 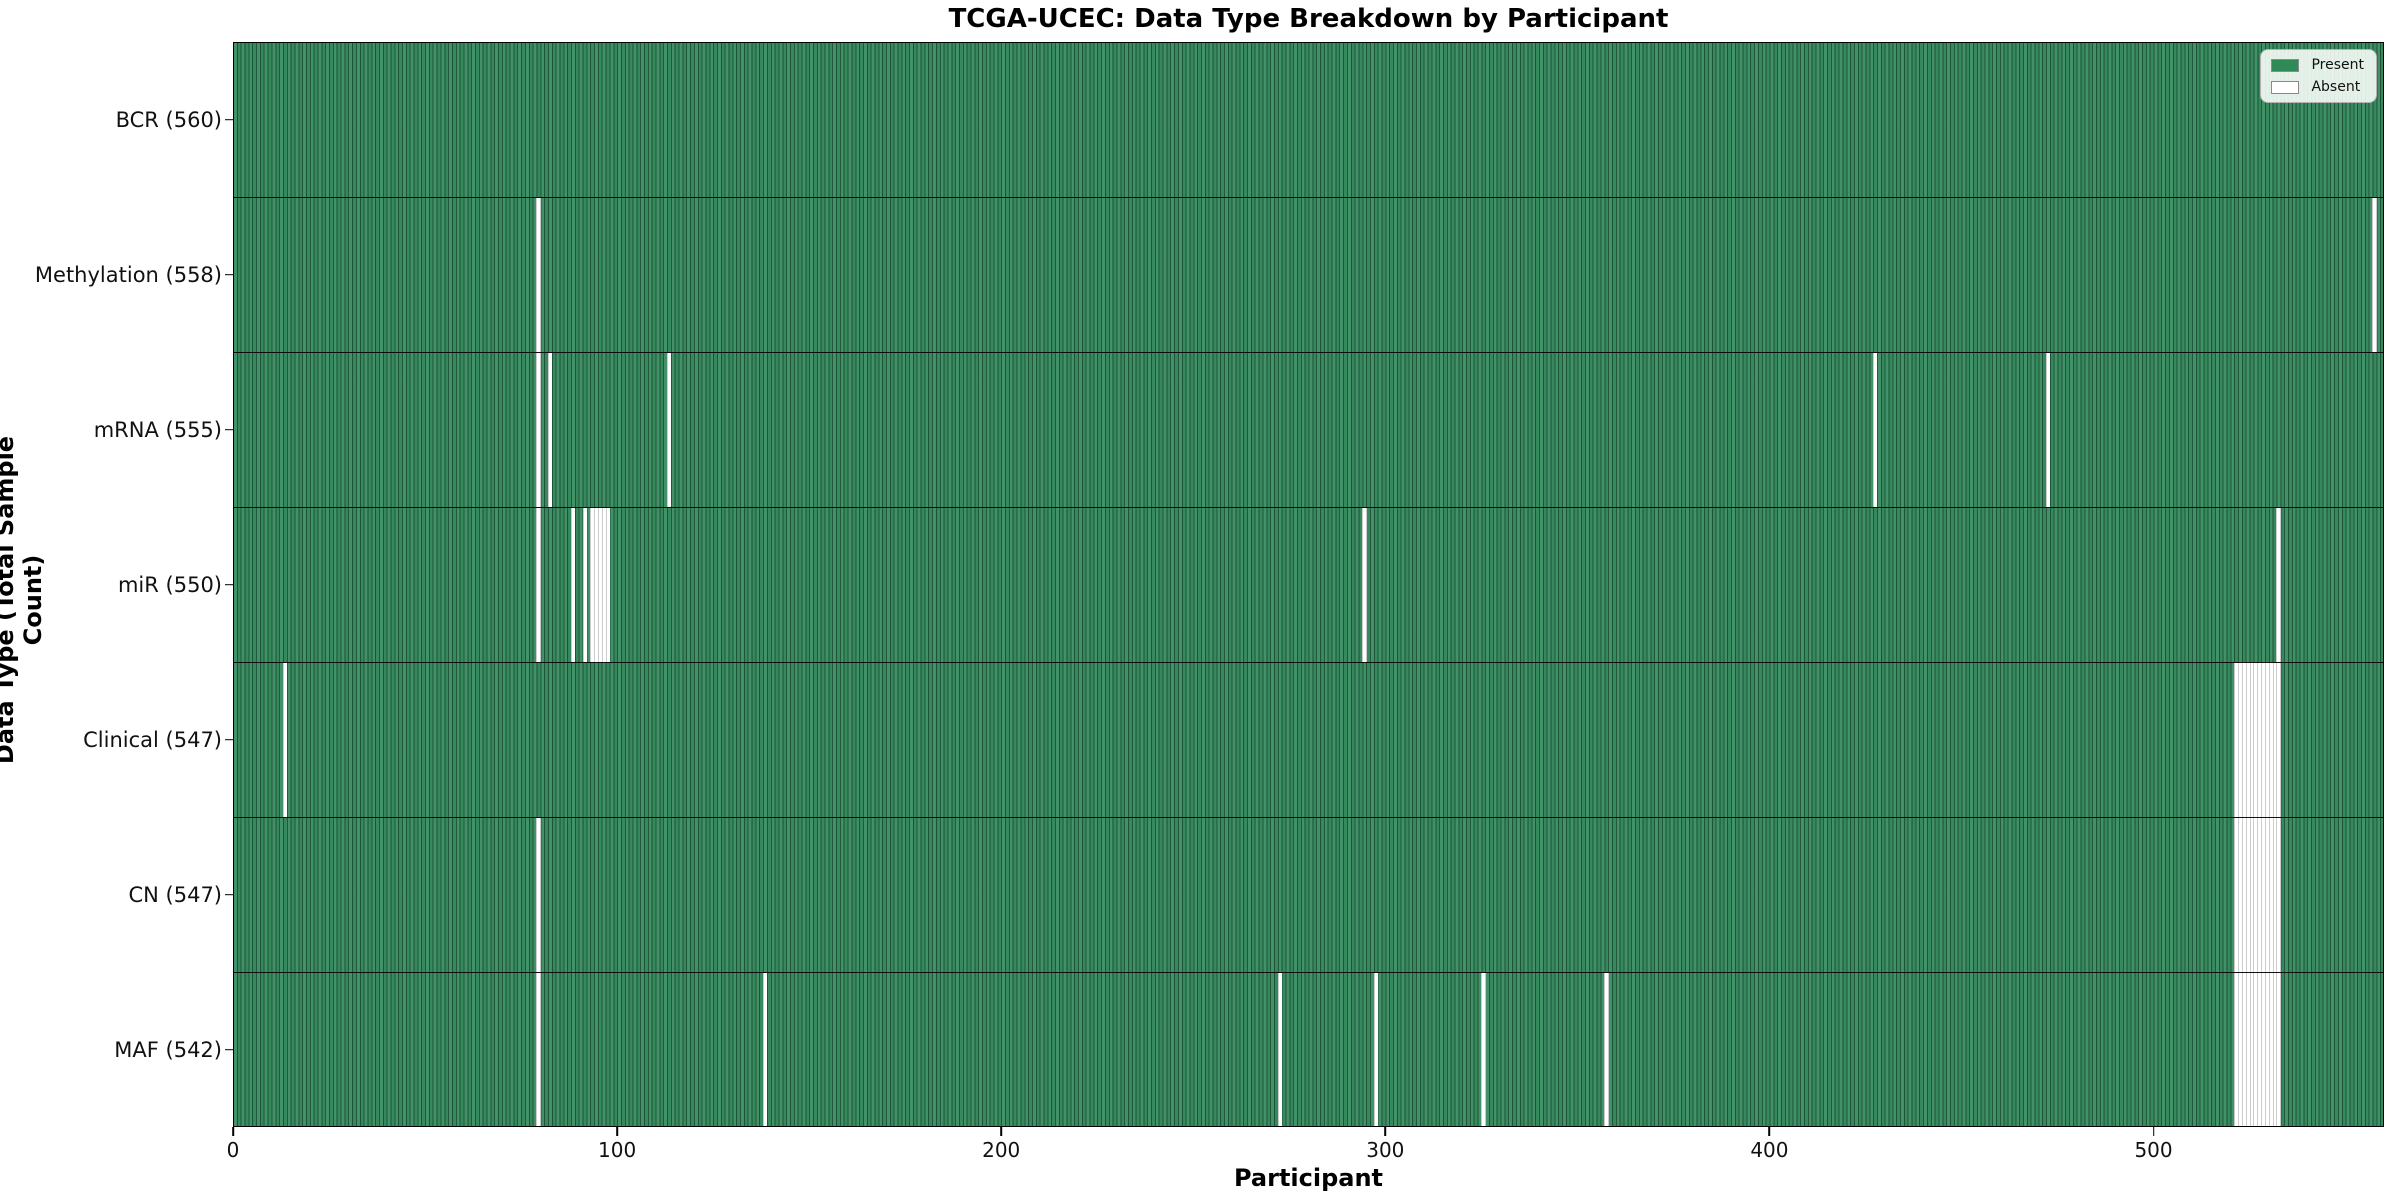 What do you see at coordinates (169, 584) in the screenshot?
I see `y-tick-label-miR: miR (550)` at bounding box center [169, 584].